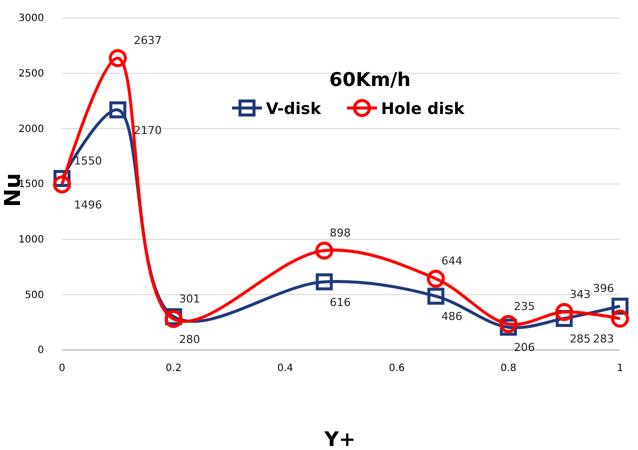  I want to click on data-label: 206, so click(524, 347).